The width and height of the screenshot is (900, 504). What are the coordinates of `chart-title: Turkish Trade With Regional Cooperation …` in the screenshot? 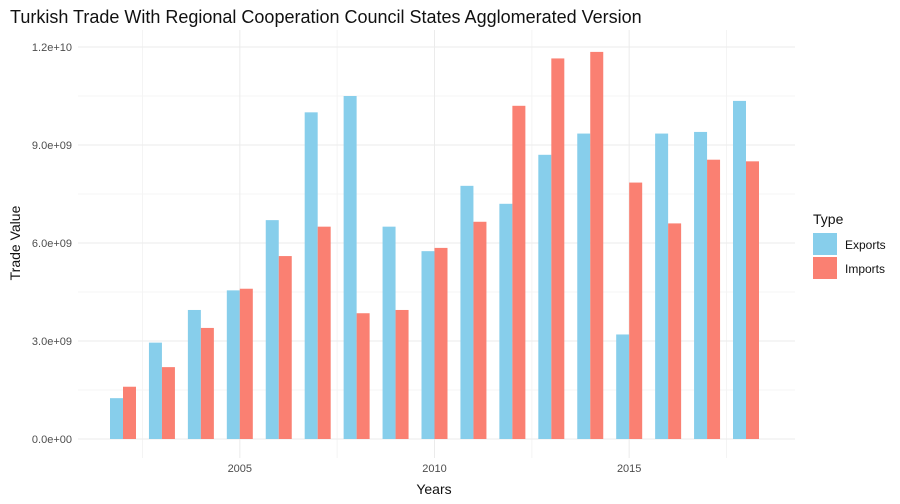 It's located at (326, 17).